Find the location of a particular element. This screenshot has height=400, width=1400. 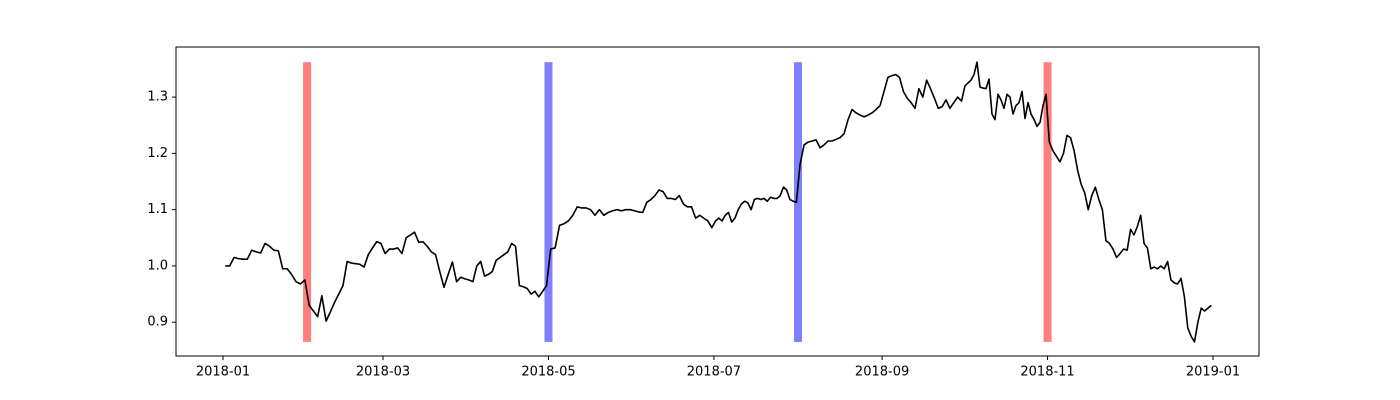

x-tick-label: 2018-03 is located at coordinates (383, 372).